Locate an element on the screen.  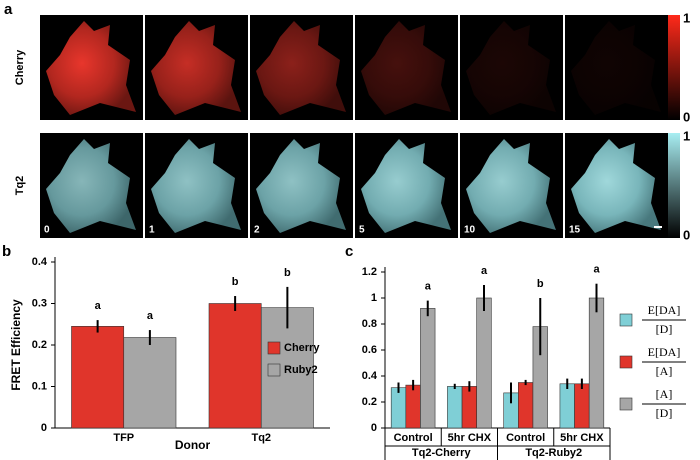
y-tick-label: 0.3 is located at coordinates (39, 303).